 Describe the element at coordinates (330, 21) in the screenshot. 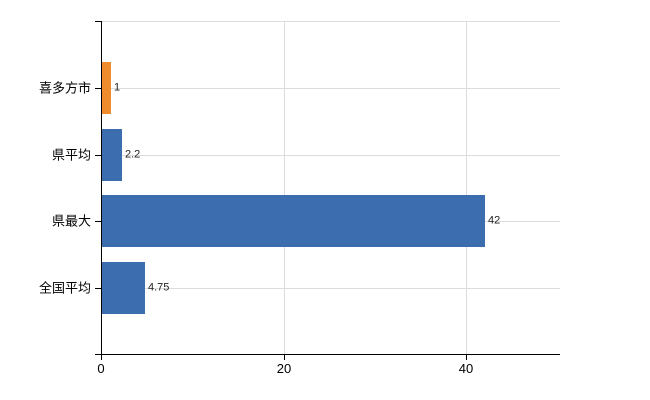

I see `plot-top-gridline` at that location.